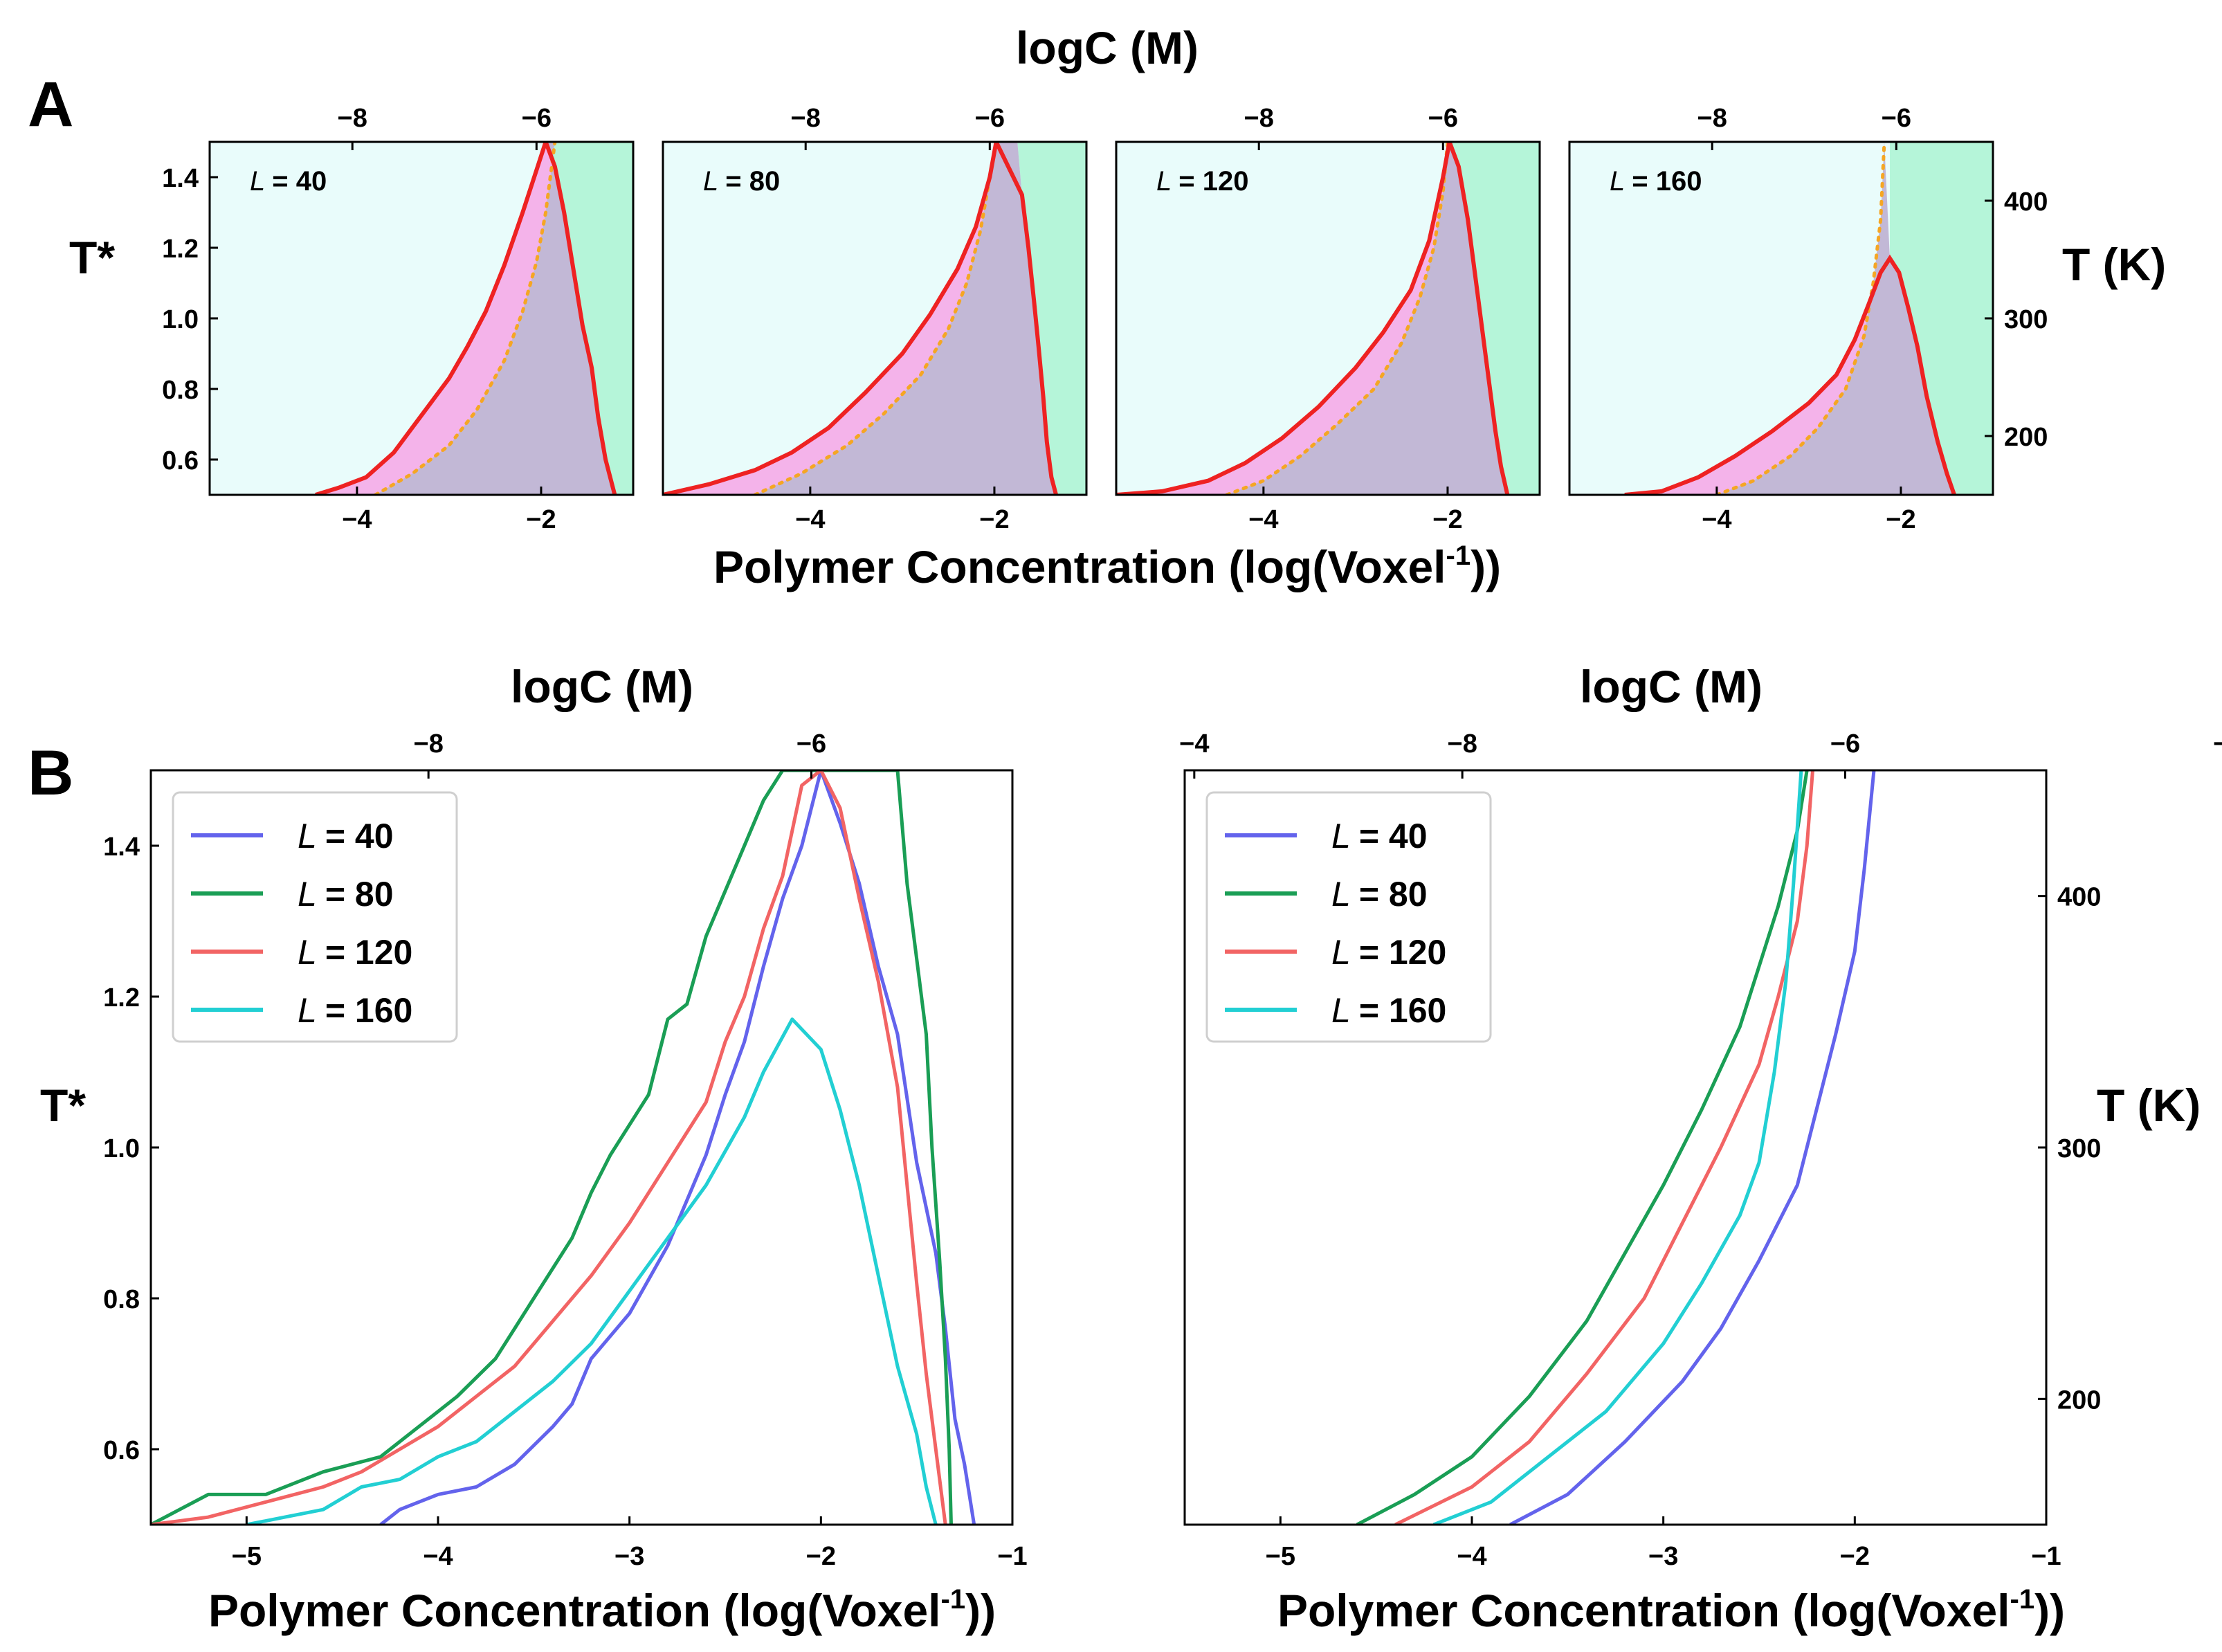 Image resolution: width=2222 pixels, height=1652 pixels. I want to click on annotation-value: = 40, so click(299, 181).